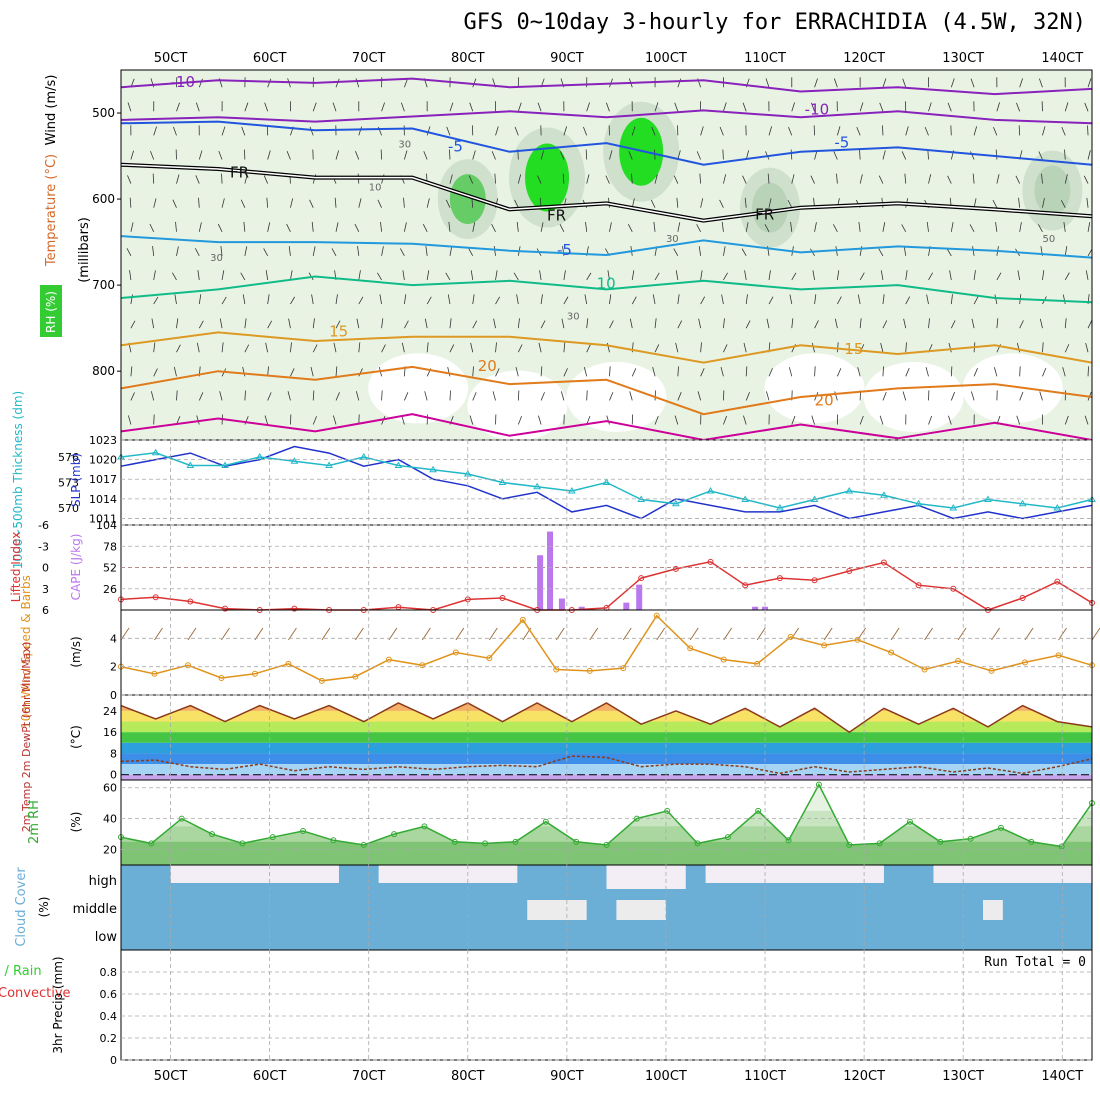 The image size is (1100, 1100). I want to click on x-tick-label-bottom: 70CT, so click(369, 1076).